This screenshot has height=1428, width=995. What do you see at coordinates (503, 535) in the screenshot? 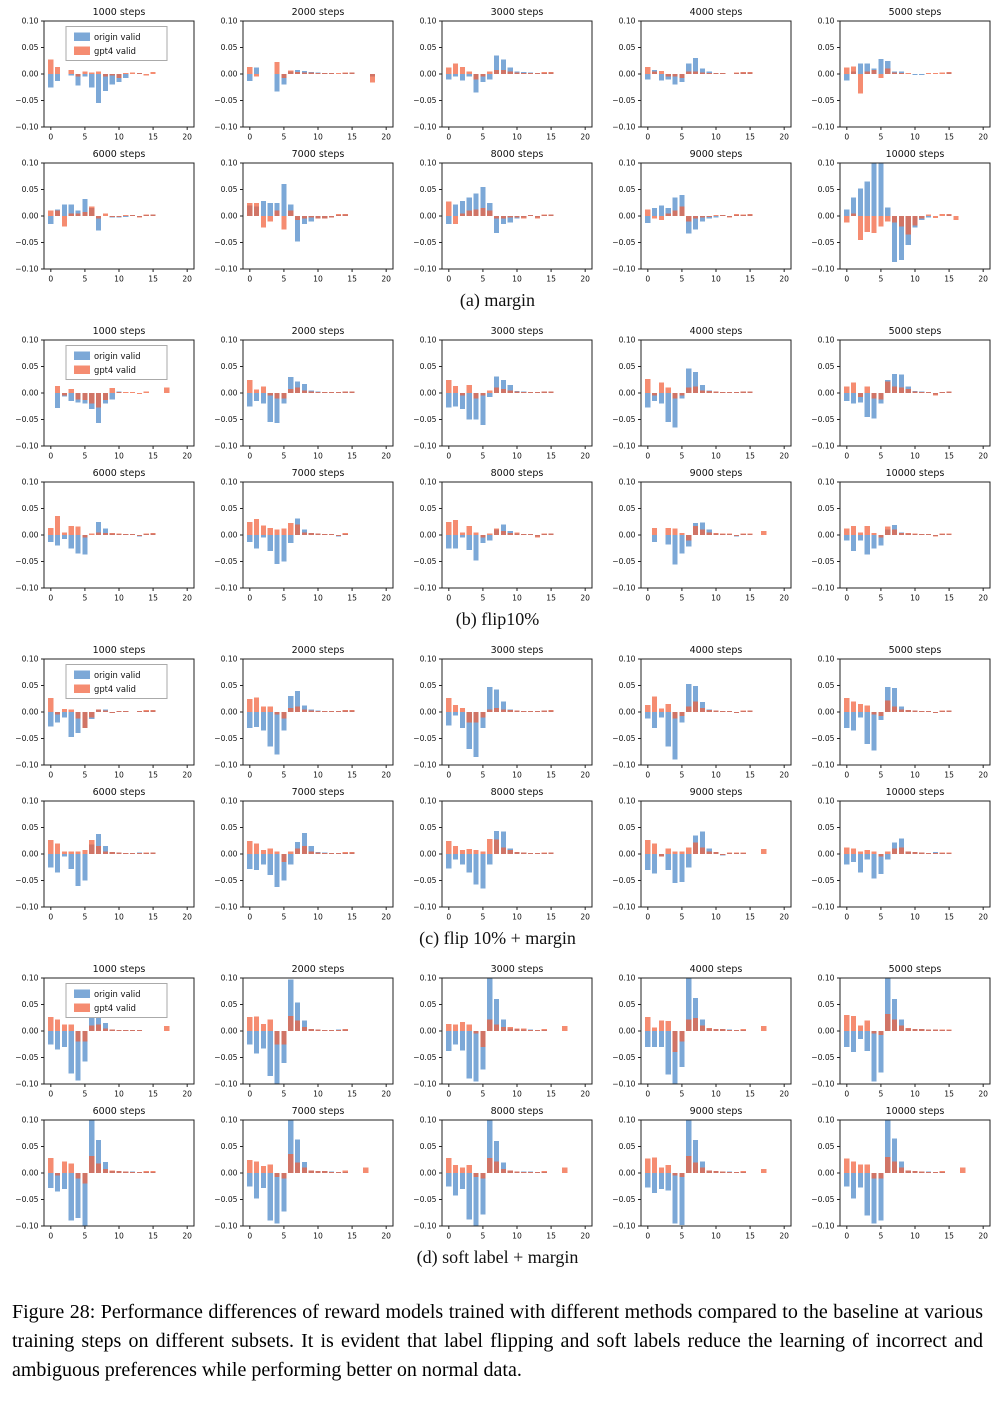
I see `subplot-chart: 8000 steps 0.10 0.05 0.00 −0.05 −0.10 0 5 10 15 20` at bounding box center [503, 535].